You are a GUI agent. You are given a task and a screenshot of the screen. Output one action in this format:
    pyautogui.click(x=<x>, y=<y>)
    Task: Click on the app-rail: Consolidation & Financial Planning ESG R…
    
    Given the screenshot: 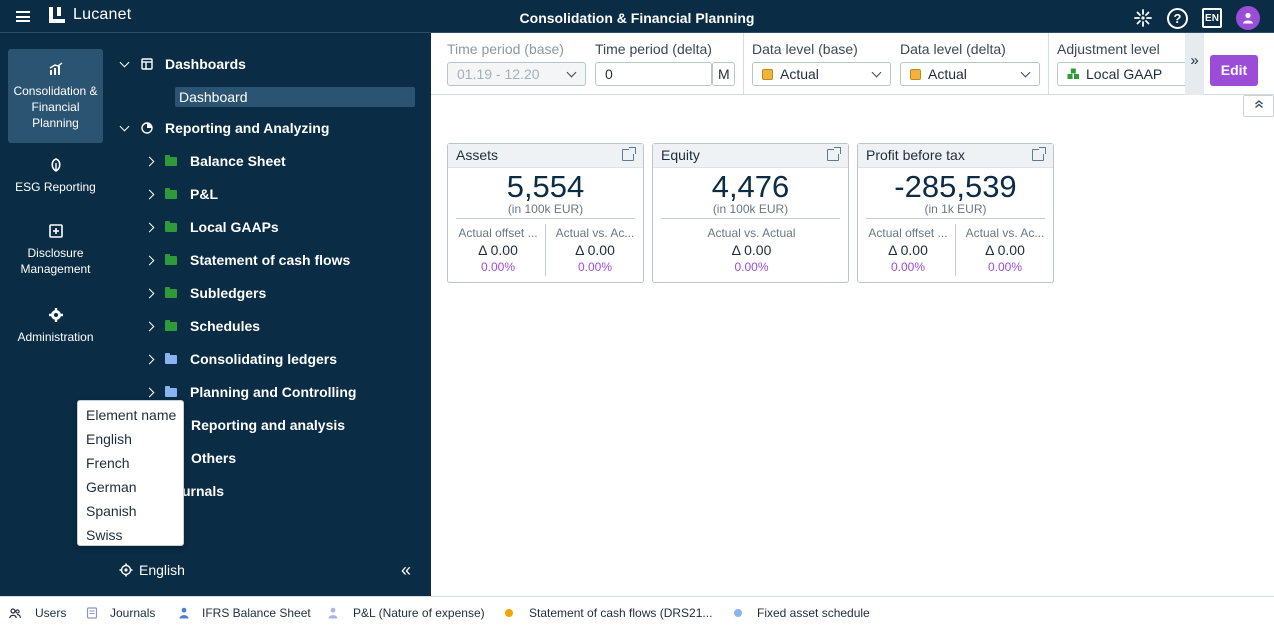 What is the action you would take?
    pyautogui.click(x=55, y=314)
    